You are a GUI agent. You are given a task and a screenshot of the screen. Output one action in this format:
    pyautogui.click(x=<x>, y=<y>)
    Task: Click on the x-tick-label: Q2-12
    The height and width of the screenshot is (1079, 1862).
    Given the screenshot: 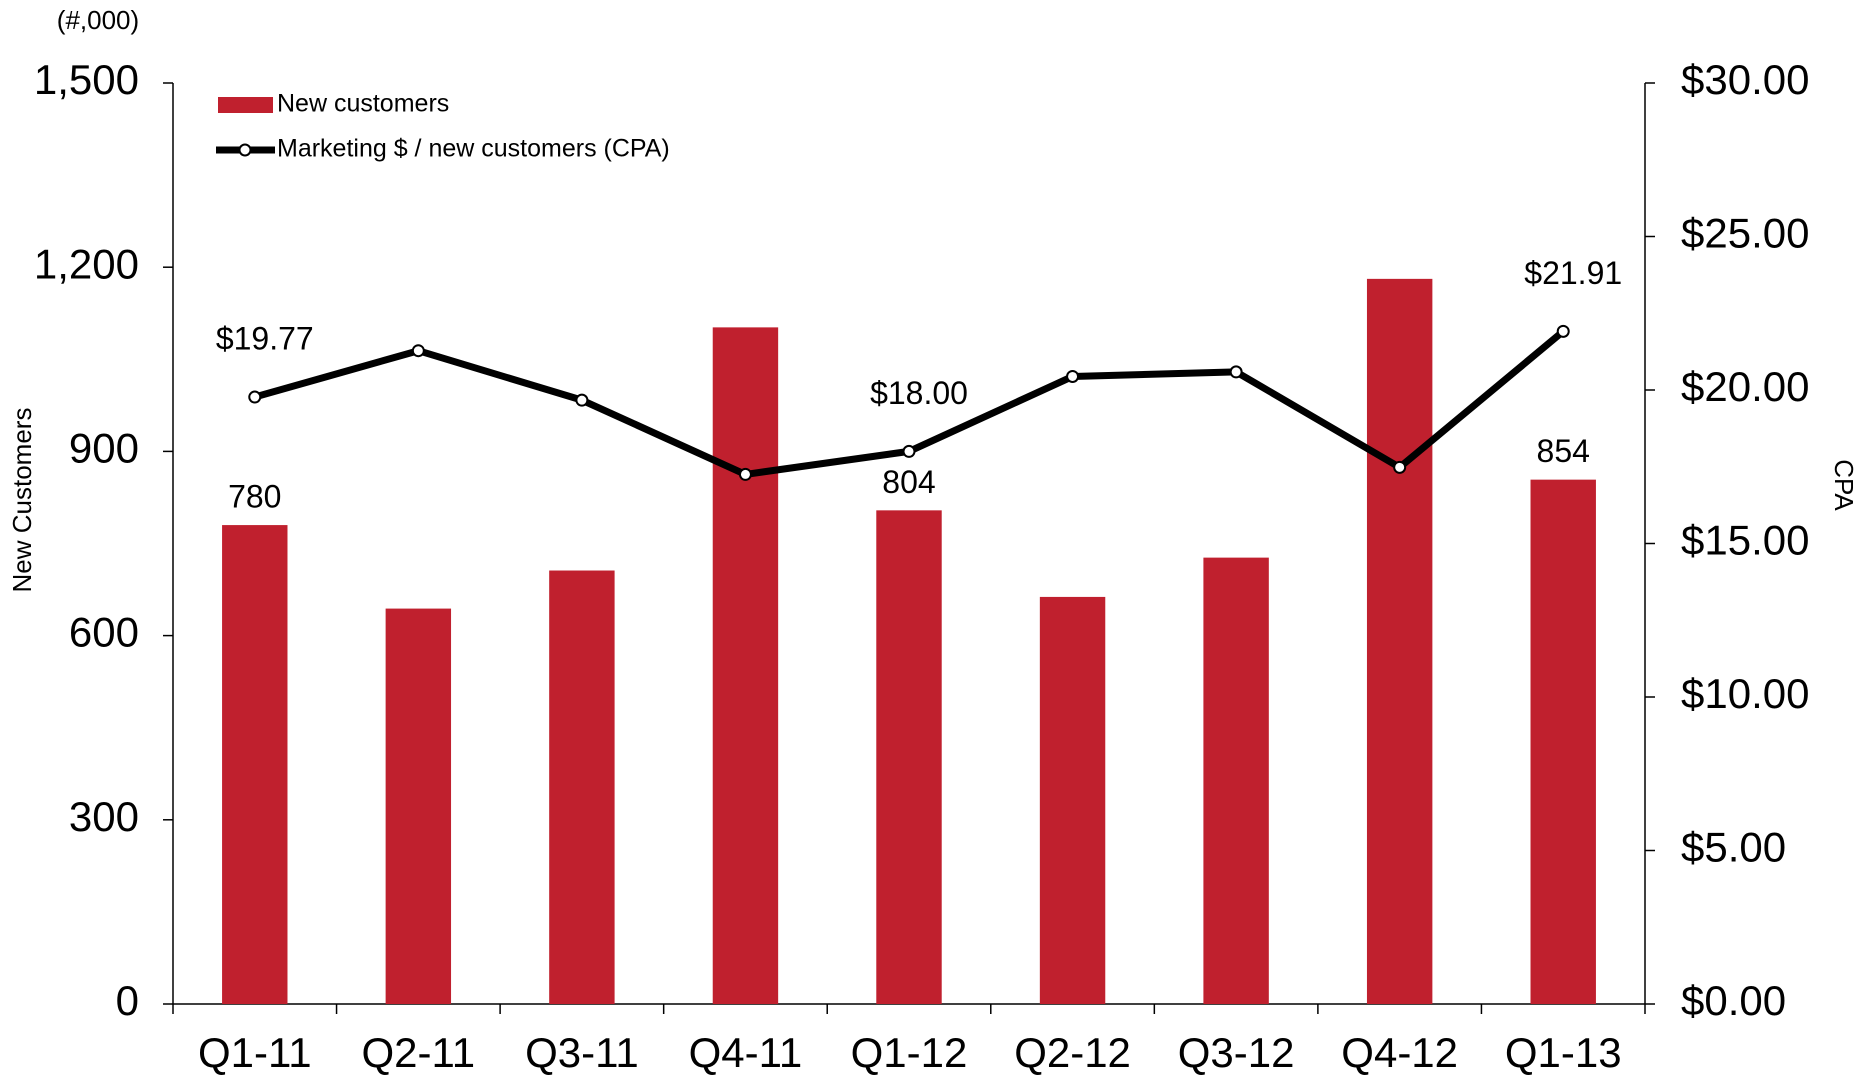 What is the action you would take?
    pyautogui.click(x=1072, y=1052)
    